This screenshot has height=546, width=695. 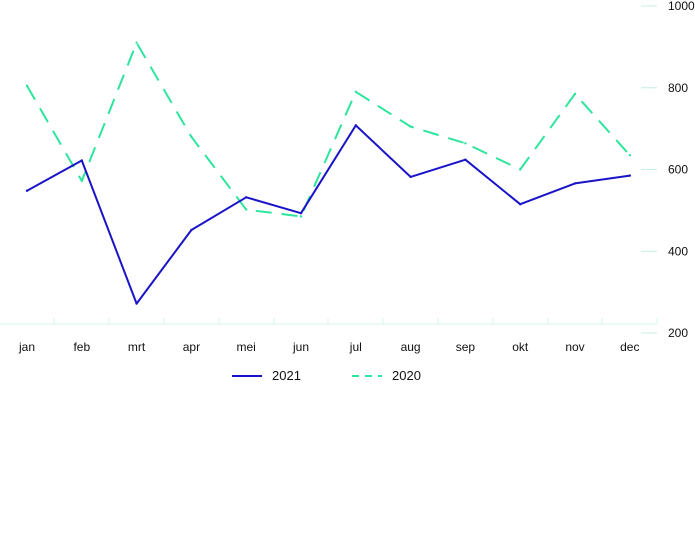 What do you see at coordinates (466, 347) in the screenshot?
I see `x-tick-label: sep` at bounding box center [466, 347].